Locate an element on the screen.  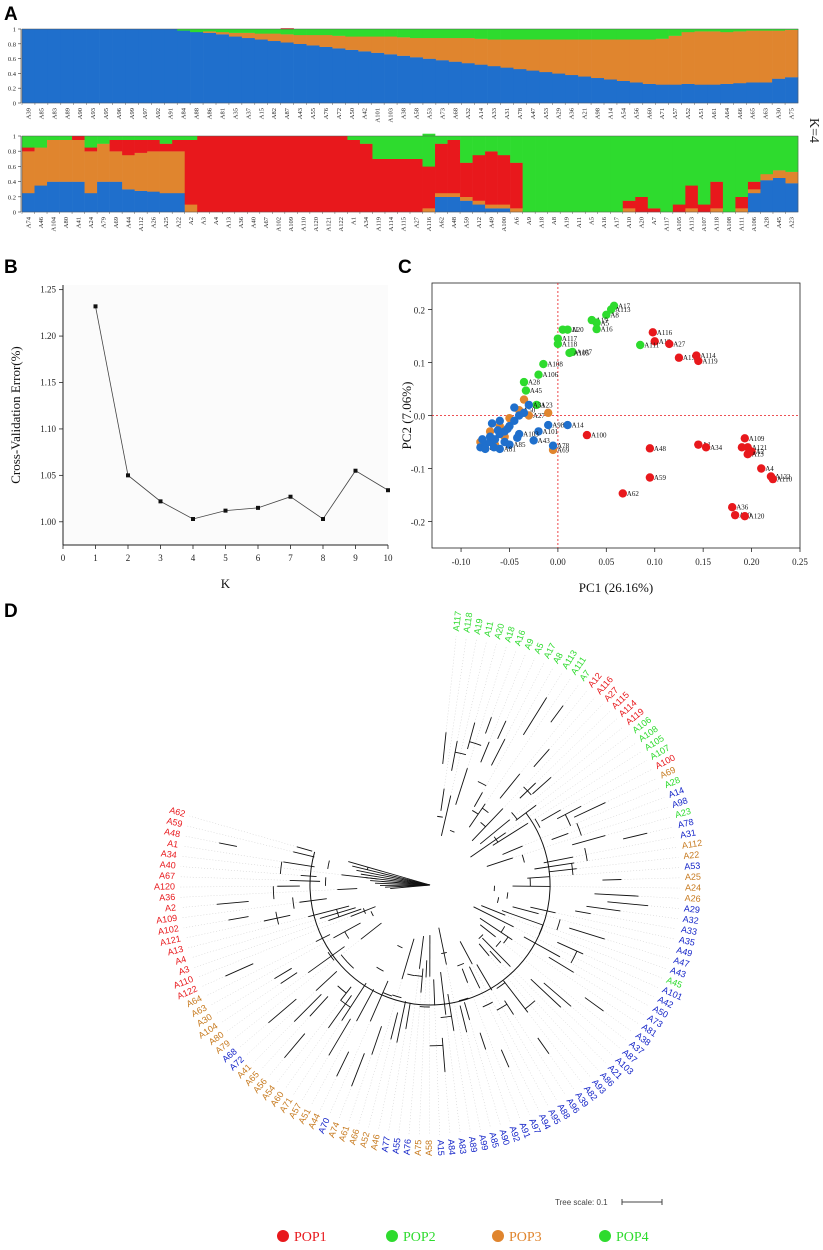
admixture-sample-label: A122 is located at coordinates (341, 224).